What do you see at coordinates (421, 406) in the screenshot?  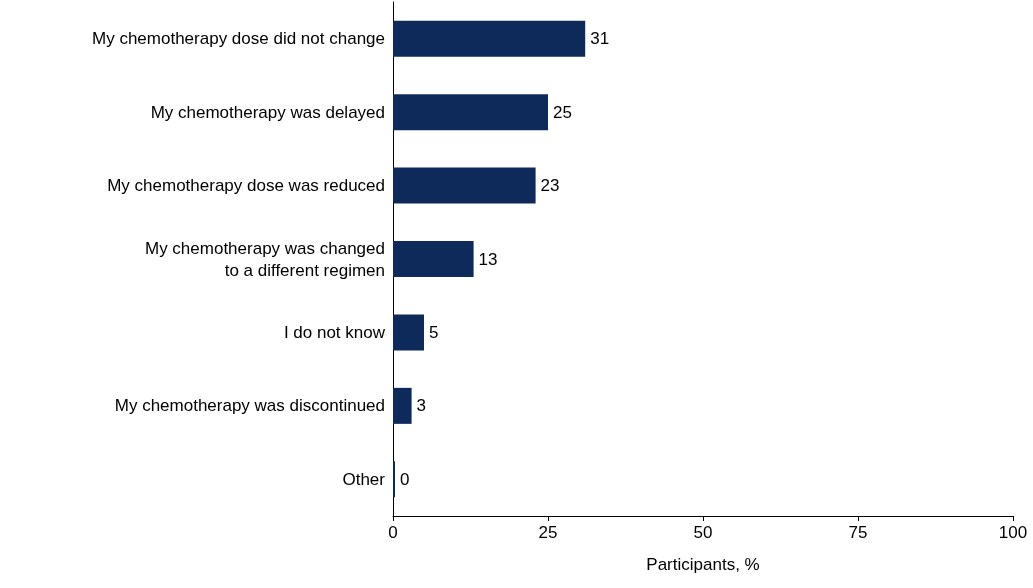 I see `data-label: 3` at bounding box center [421, 406].